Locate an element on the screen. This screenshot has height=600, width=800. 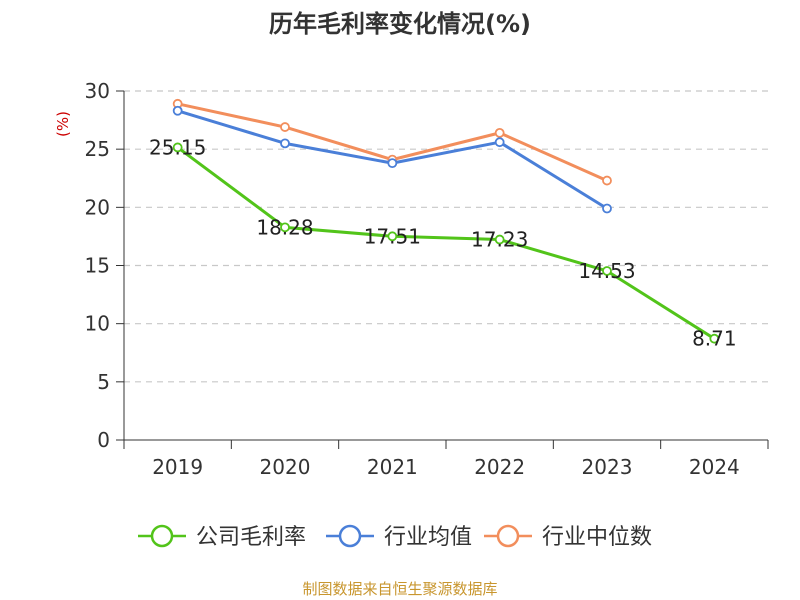
y-tick-label: 0 is located at coordinates (103, 440).